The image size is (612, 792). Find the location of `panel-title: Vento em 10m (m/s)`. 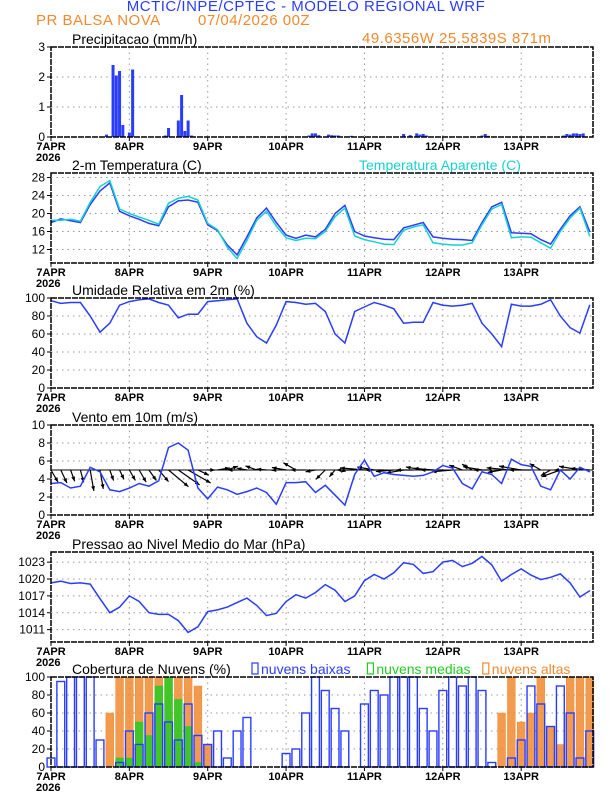

panel-title: Vento em 10m (m/s) is located at coordinates (135, 417).